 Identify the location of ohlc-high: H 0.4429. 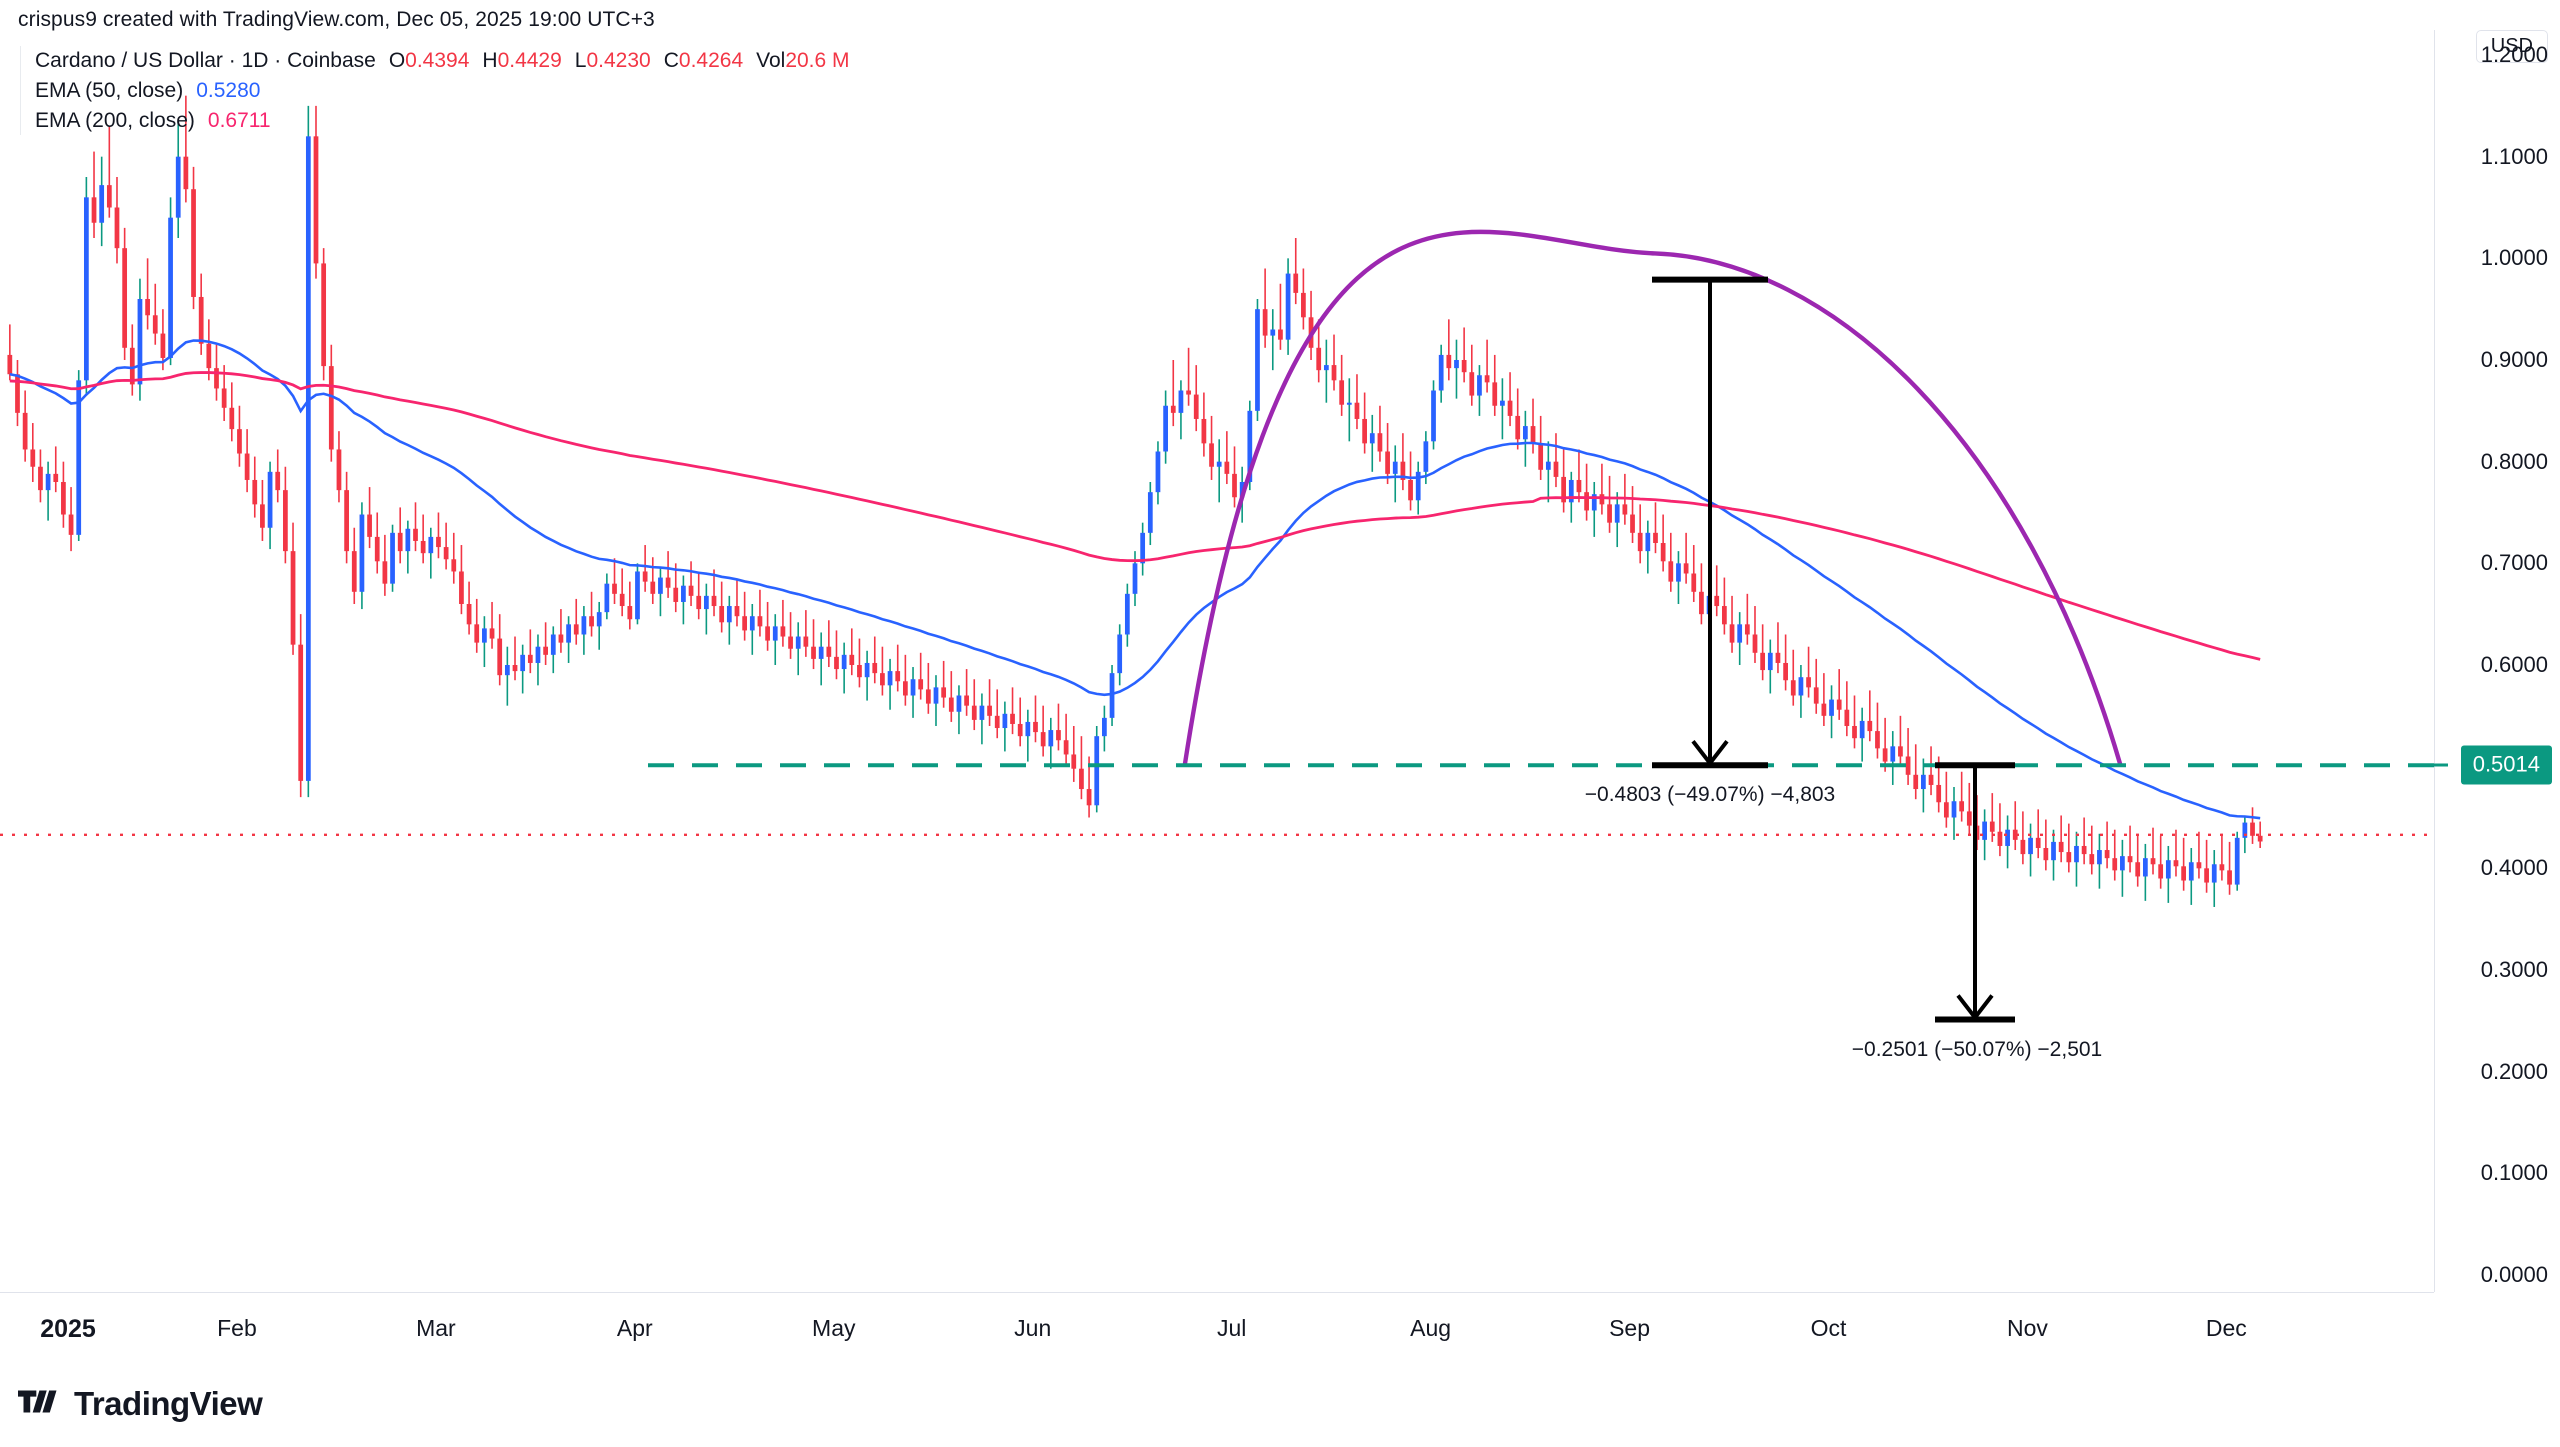
(521, 61).